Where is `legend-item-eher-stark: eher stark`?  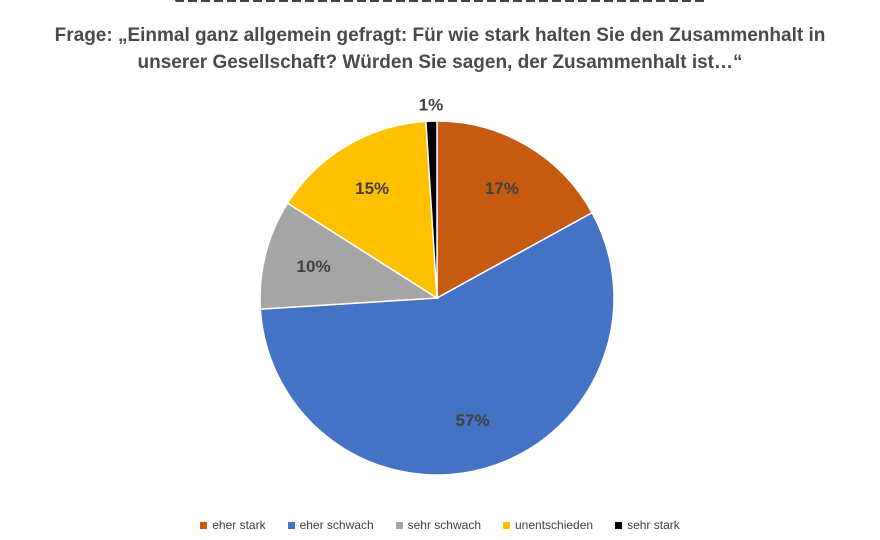
legend-item-eher-stark: eher stark is located at coordinates (233, 525).